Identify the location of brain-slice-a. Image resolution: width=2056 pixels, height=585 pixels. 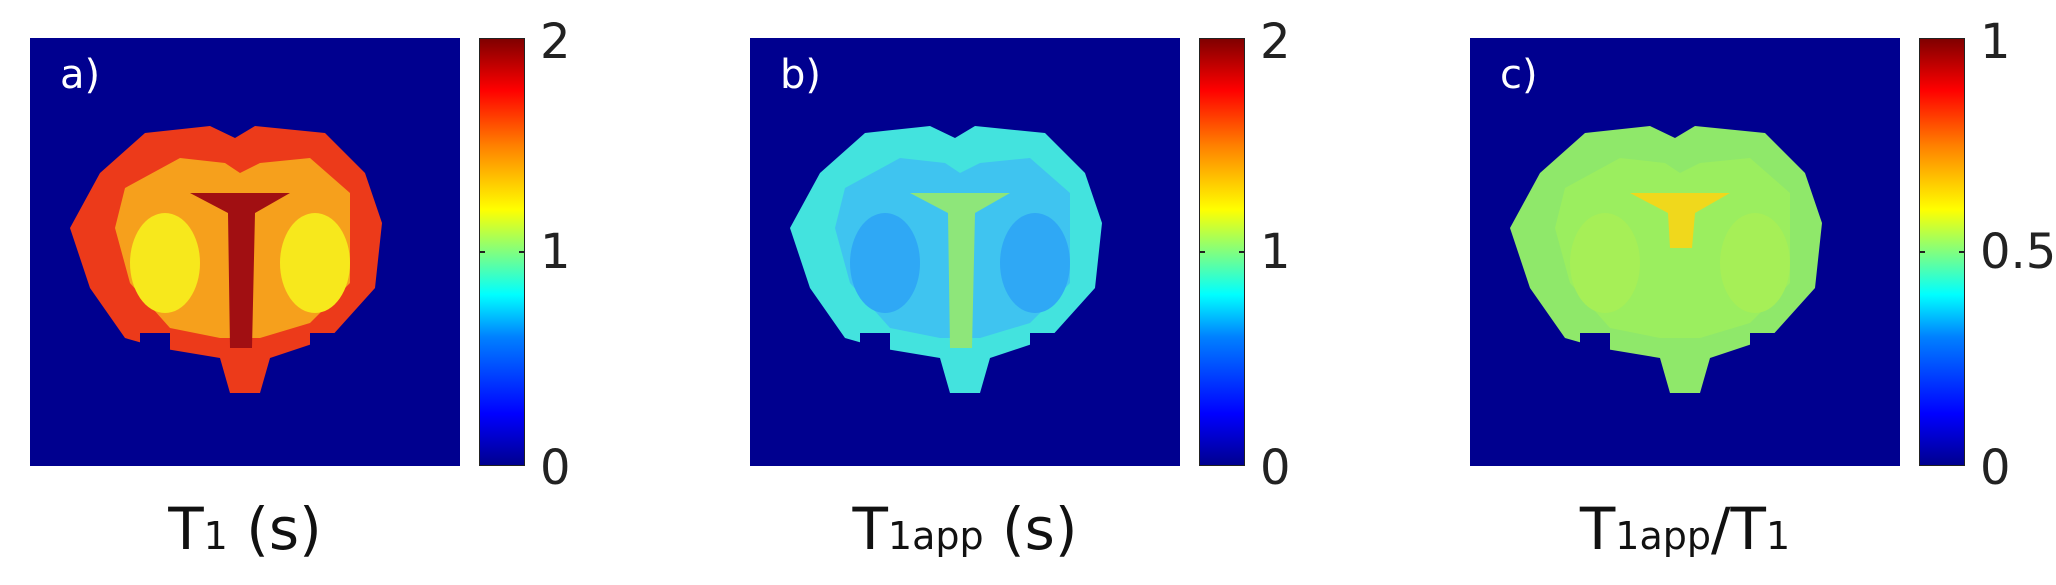
(226, 259).